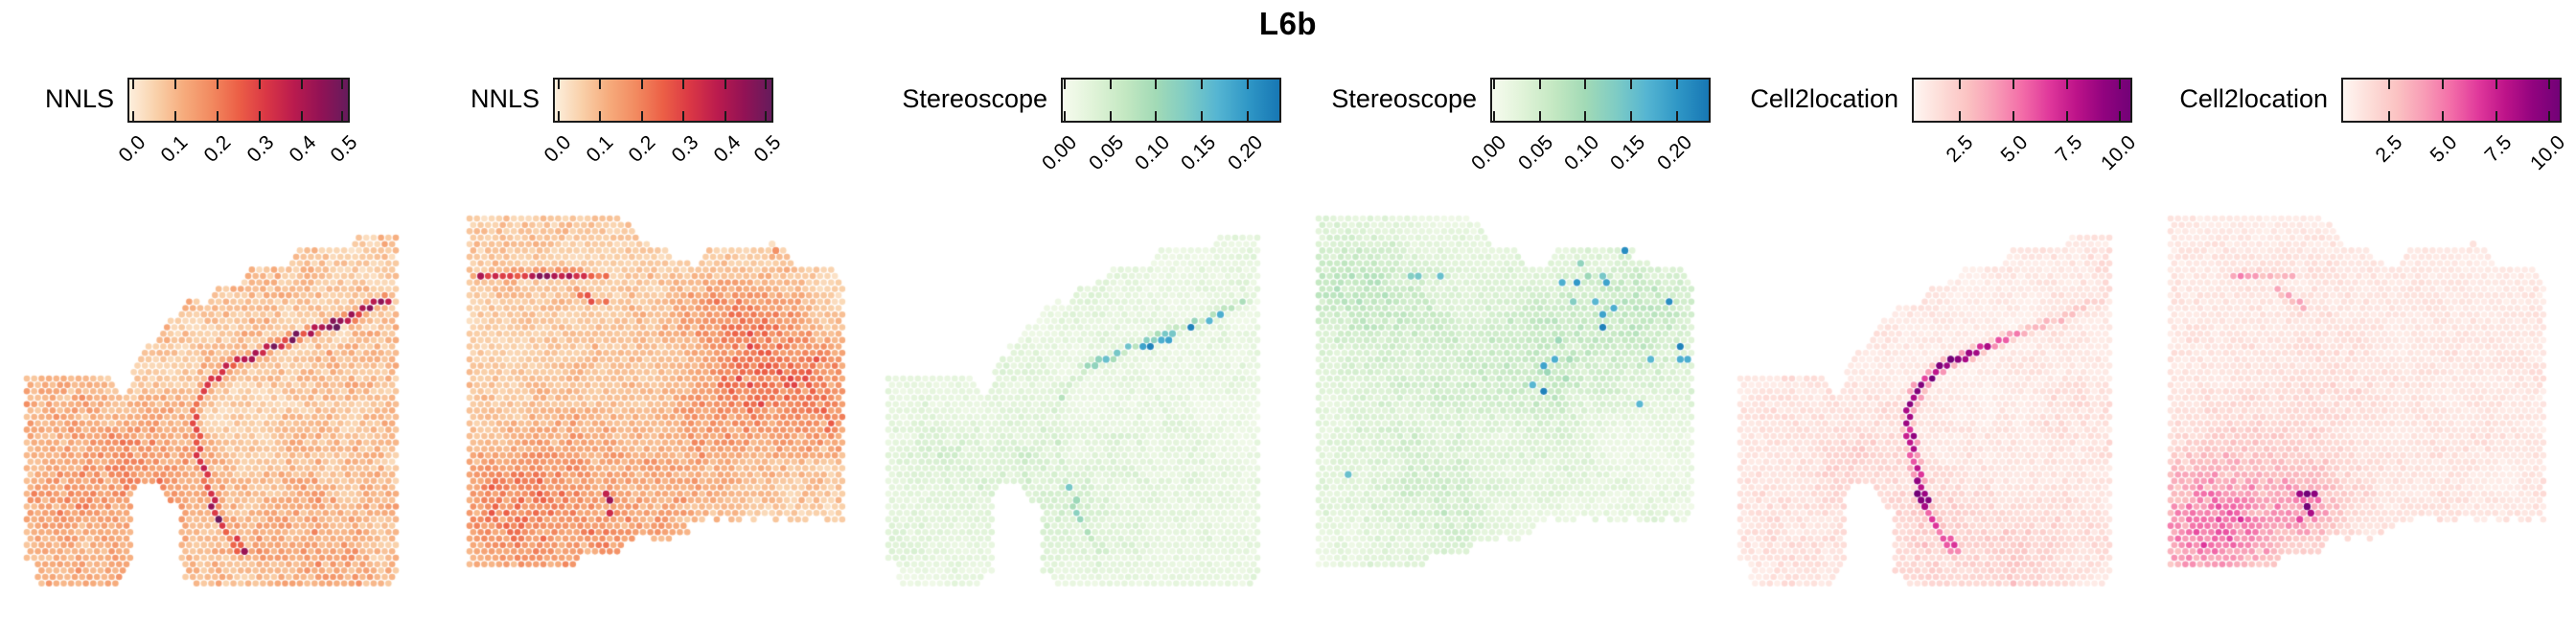 This screenshot has width=2576, height=644. Describe the element at coordinates (974, 98) in the screenshot. I see `method-label: Stereoscope` at that location.